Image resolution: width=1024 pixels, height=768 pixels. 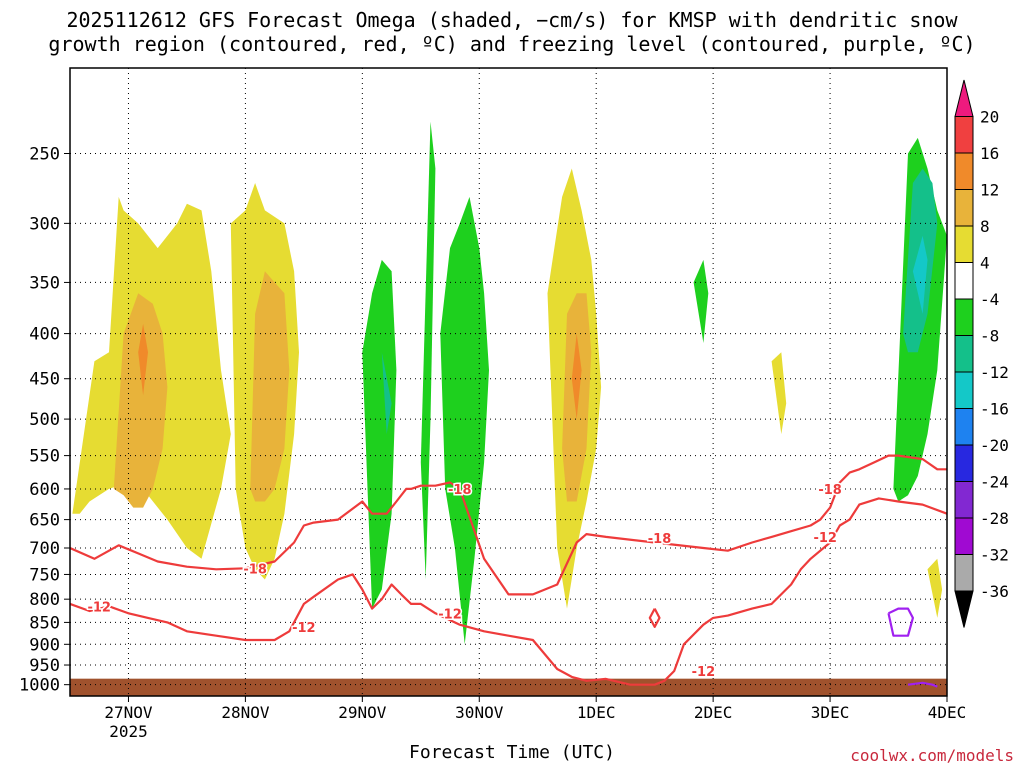 What do you see at coordinates (994, 555) in the screenshot?
I see `colorbar-tick-label: -32` at bounding box center [994, 555].